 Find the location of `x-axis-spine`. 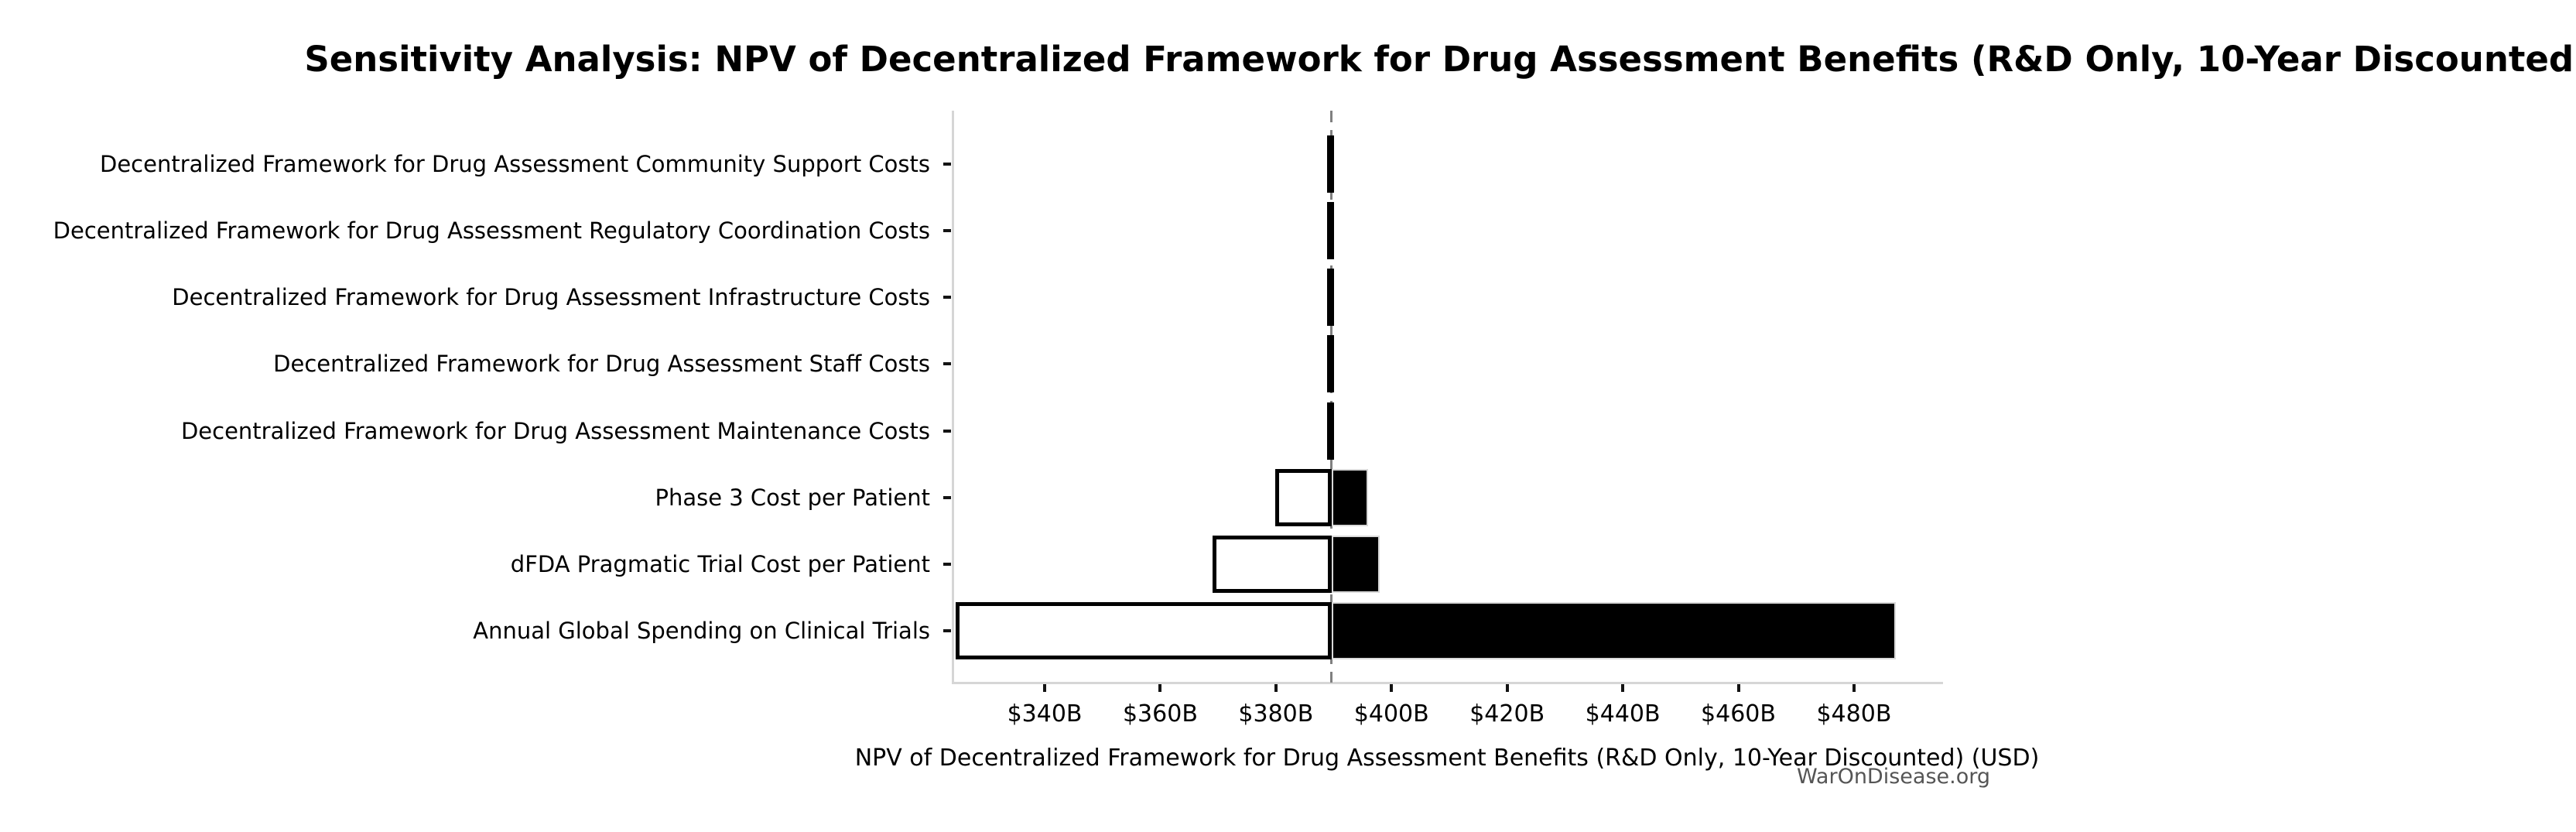

x-axis-spine is located at coordinates (1448, 683).